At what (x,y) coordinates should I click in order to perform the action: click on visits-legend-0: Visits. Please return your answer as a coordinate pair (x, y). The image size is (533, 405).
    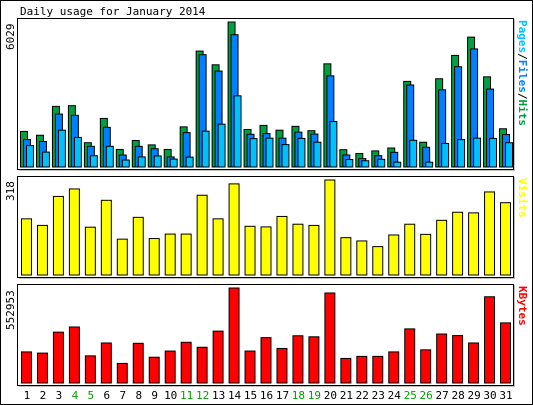
    Looking at the image, I should click on (522, 198).